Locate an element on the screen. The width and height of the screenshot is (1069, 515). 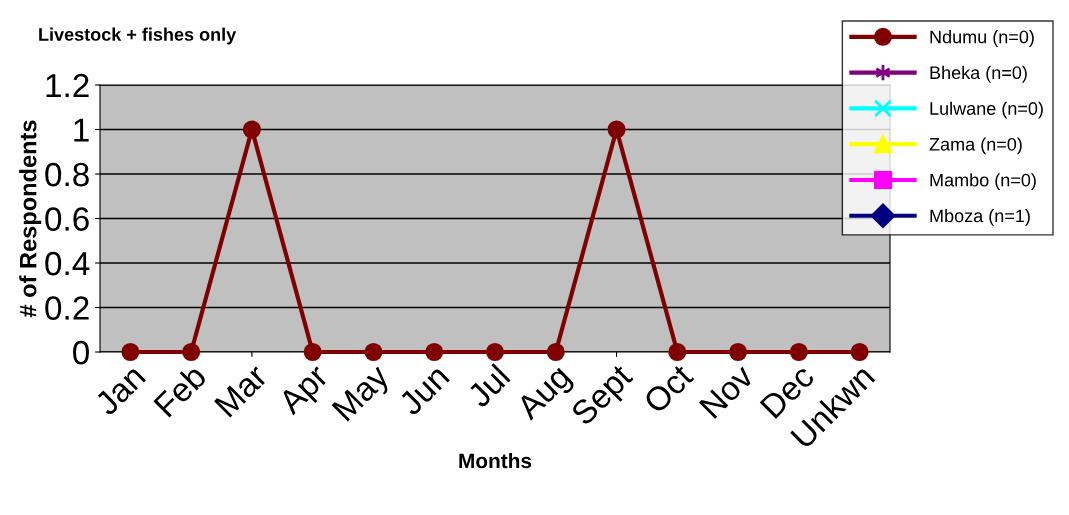
legend-label: Lulwane (n=0) is located at coordinates (986, 110).